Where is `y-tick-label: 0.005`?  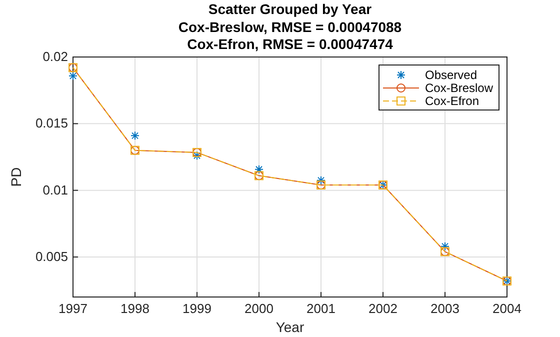
y-tick-label: 0.005 is located at coordinates (51, 256).